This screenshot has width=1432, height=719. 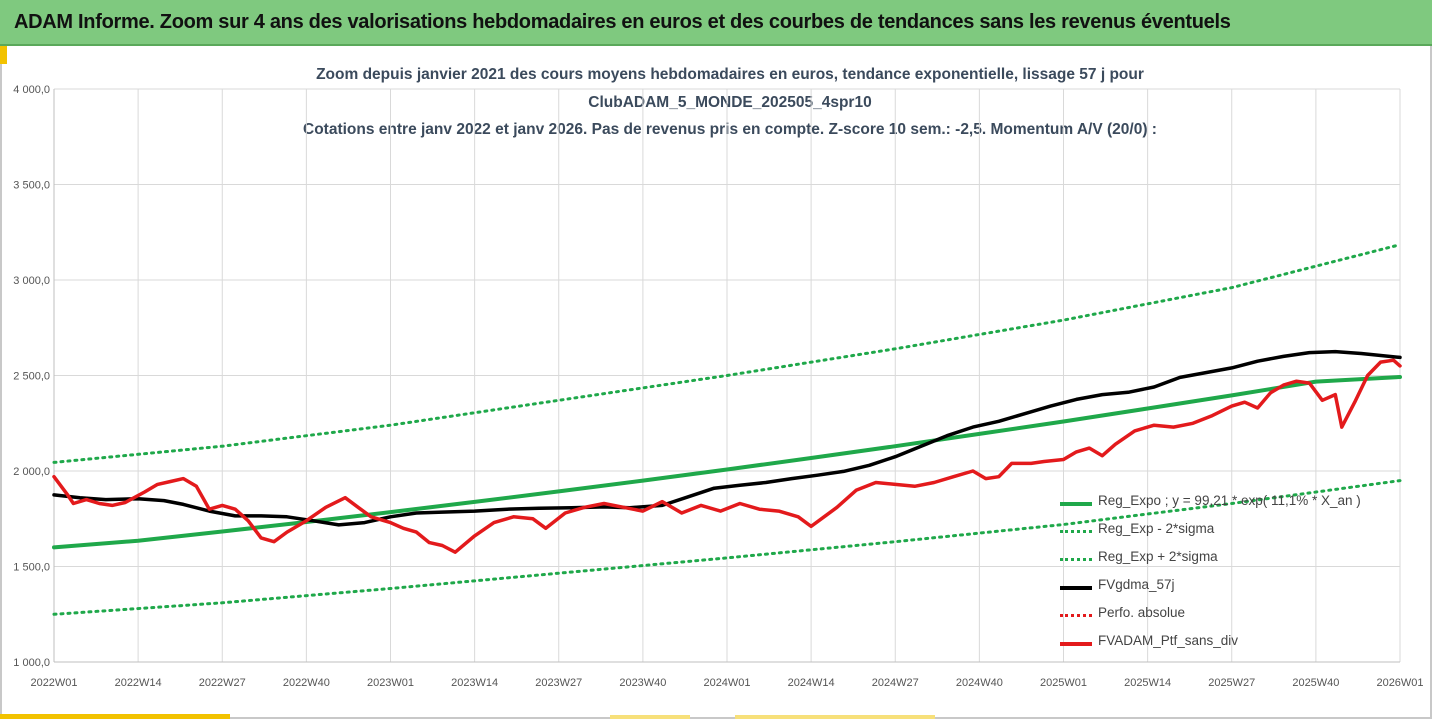 What do you see at coordinates (730, 102) in the screenshot?
I see `chart-title-line-2: ClubADAM_5_MONDE_202505_4spr10` at bounding box center [730, 102].